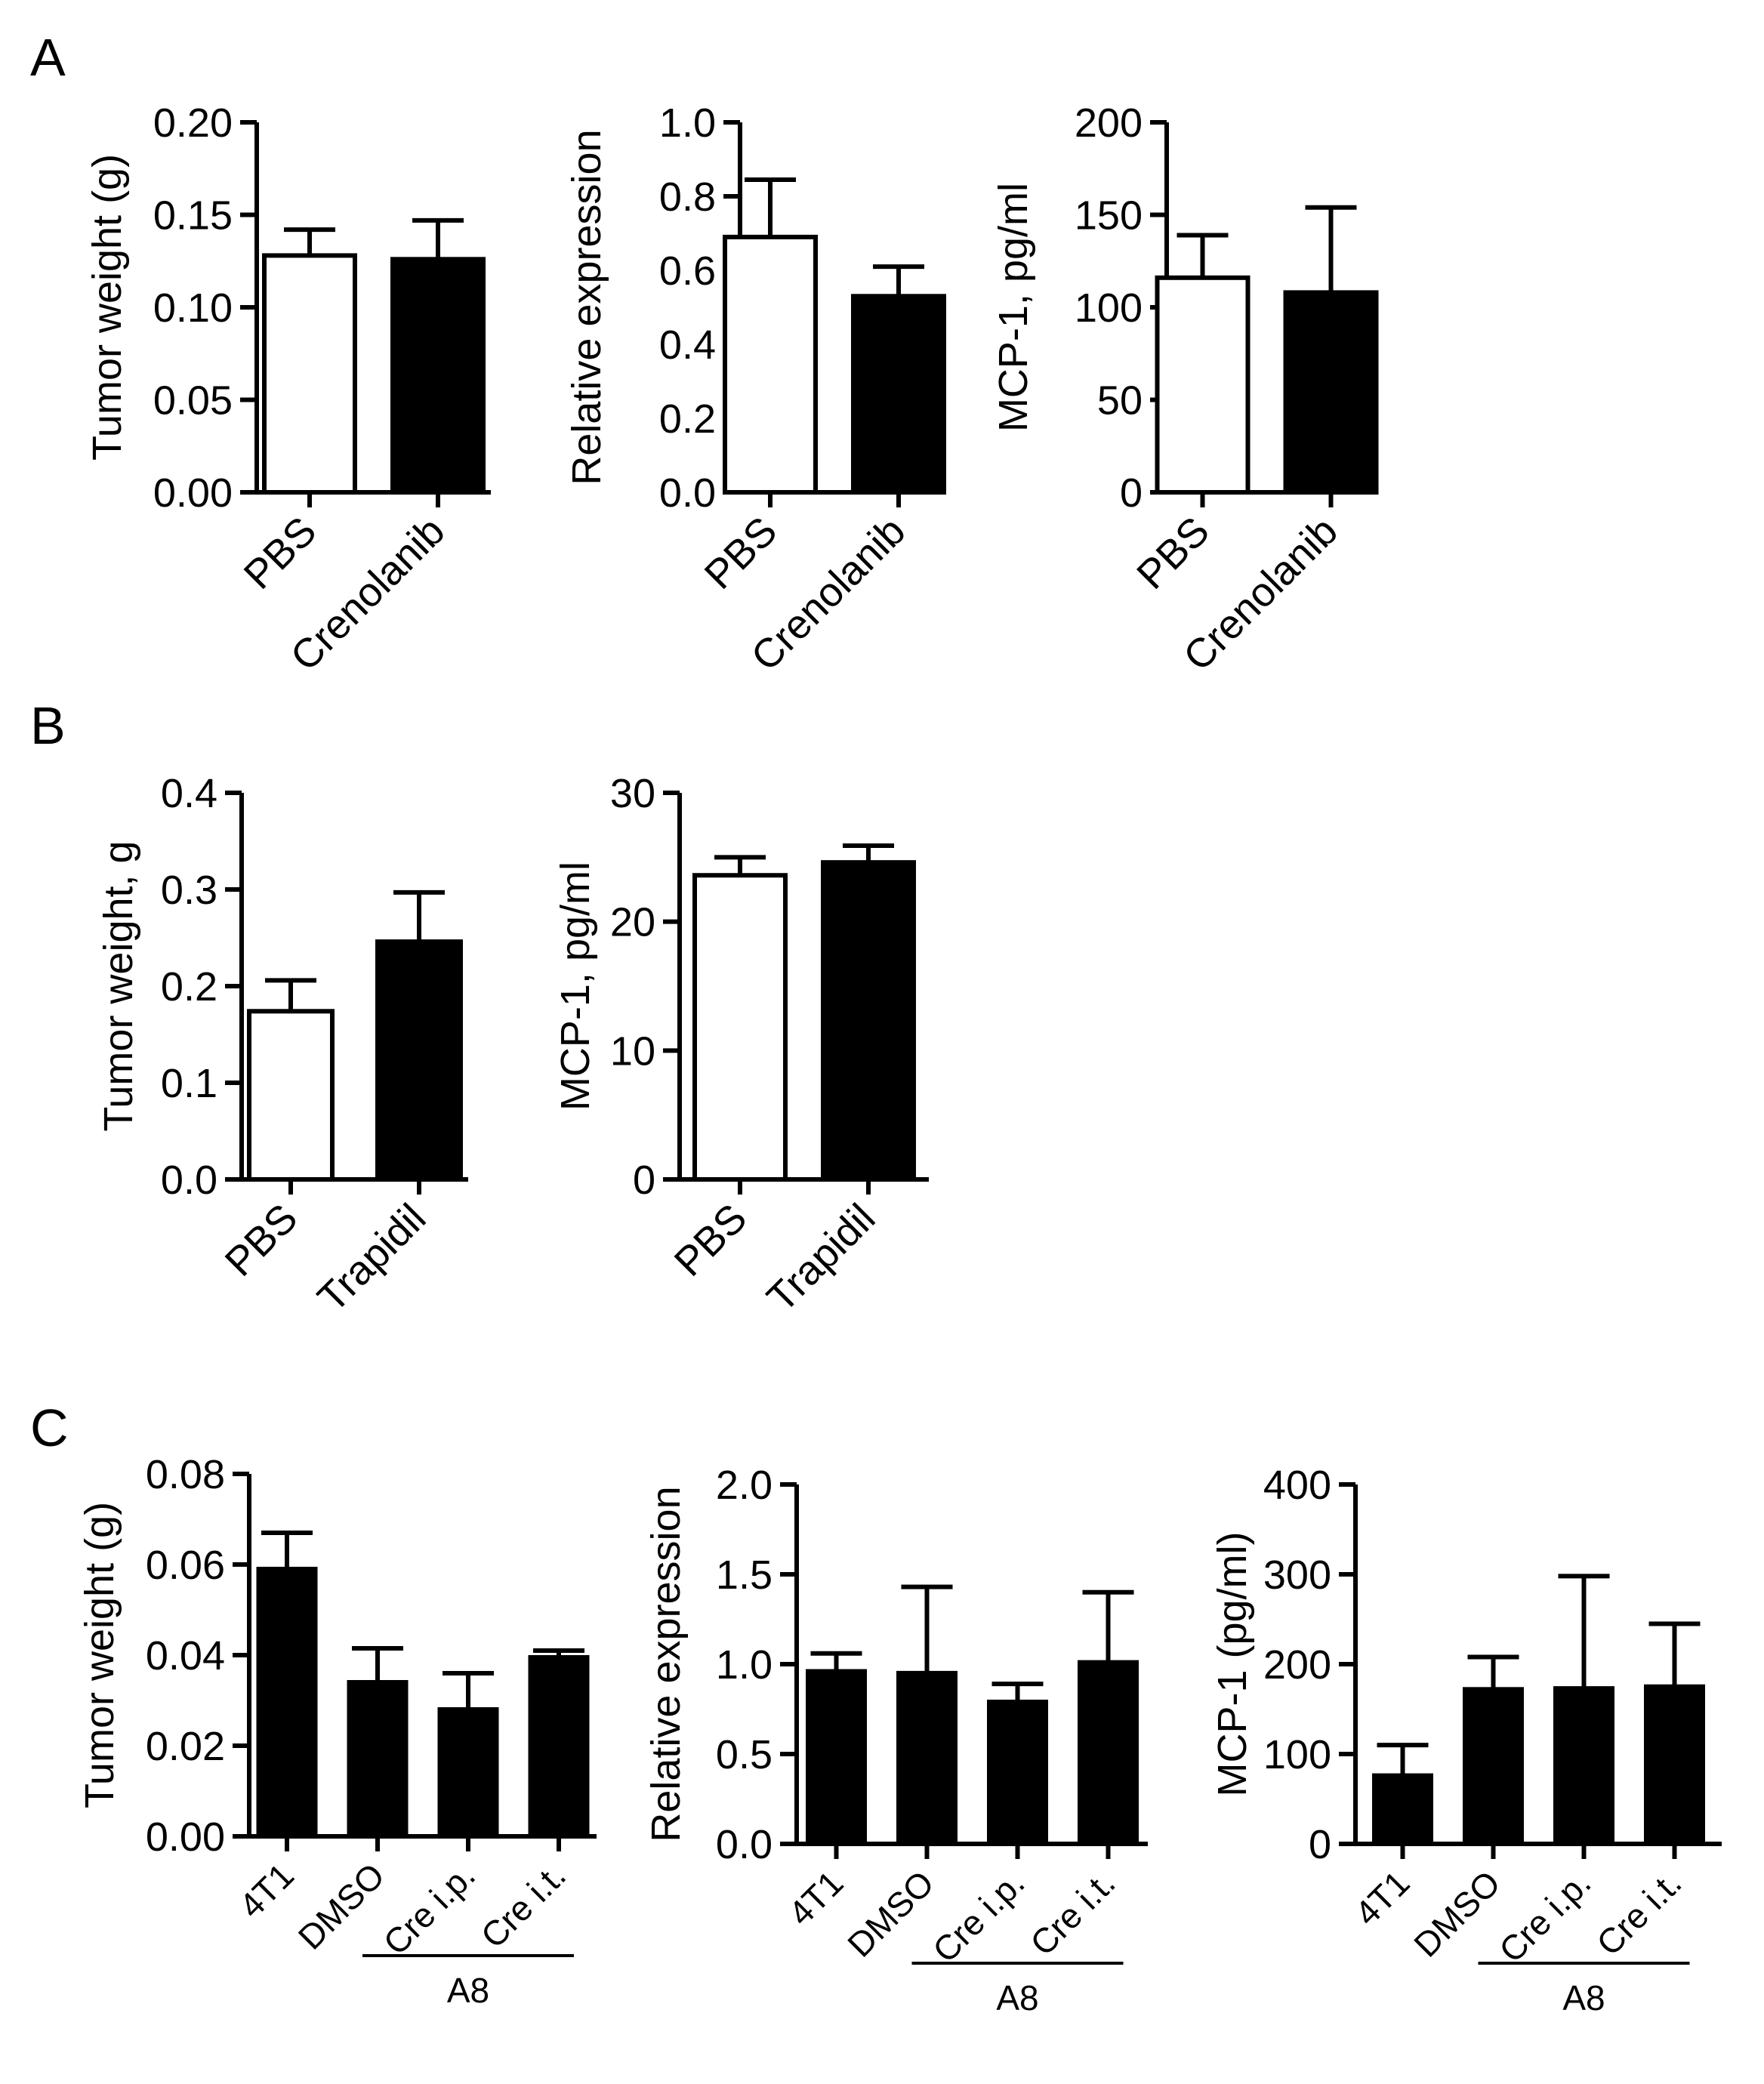  What do you see at coordinates (49, 1427) in the screenshot?
I see `panel-letter-c: C` at bounding box center [49, 1427].